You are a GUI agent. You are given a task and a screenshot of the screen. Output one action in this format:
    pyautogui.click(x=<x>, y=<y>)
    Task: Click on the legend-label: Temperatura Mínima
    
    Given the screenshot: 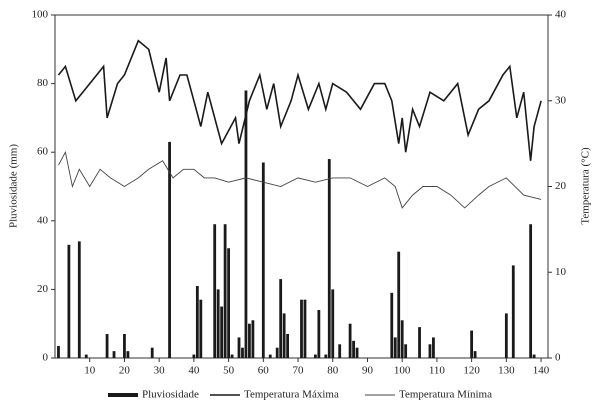 What is the action you would take?
    pyautogui.click(x=445, y=395)
    